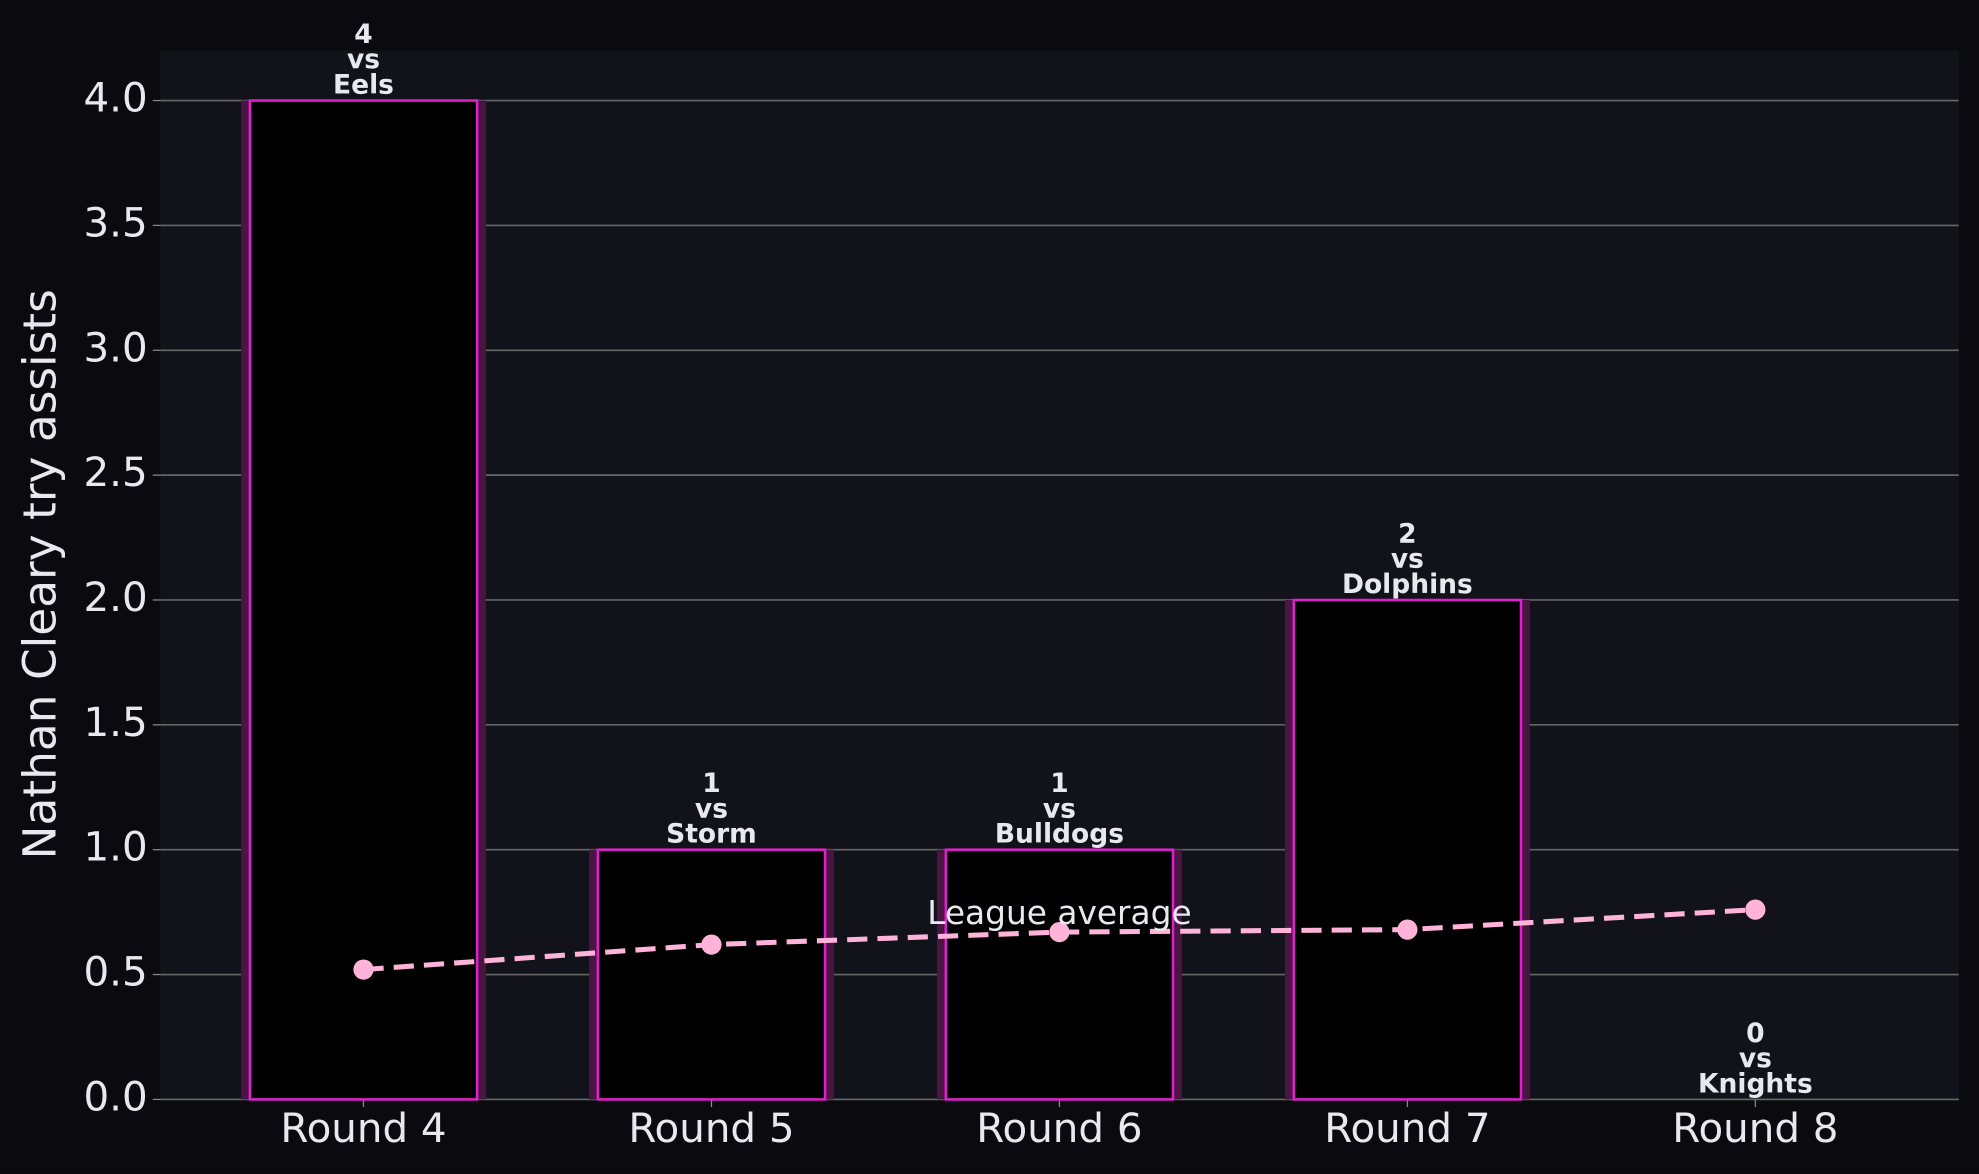 The width and height of the screenshot is (1979, 1174). Describe the element at coordinates (1059, 808) in the screenshot. I see `value-label: 1 vs Bulldogs` at that location.